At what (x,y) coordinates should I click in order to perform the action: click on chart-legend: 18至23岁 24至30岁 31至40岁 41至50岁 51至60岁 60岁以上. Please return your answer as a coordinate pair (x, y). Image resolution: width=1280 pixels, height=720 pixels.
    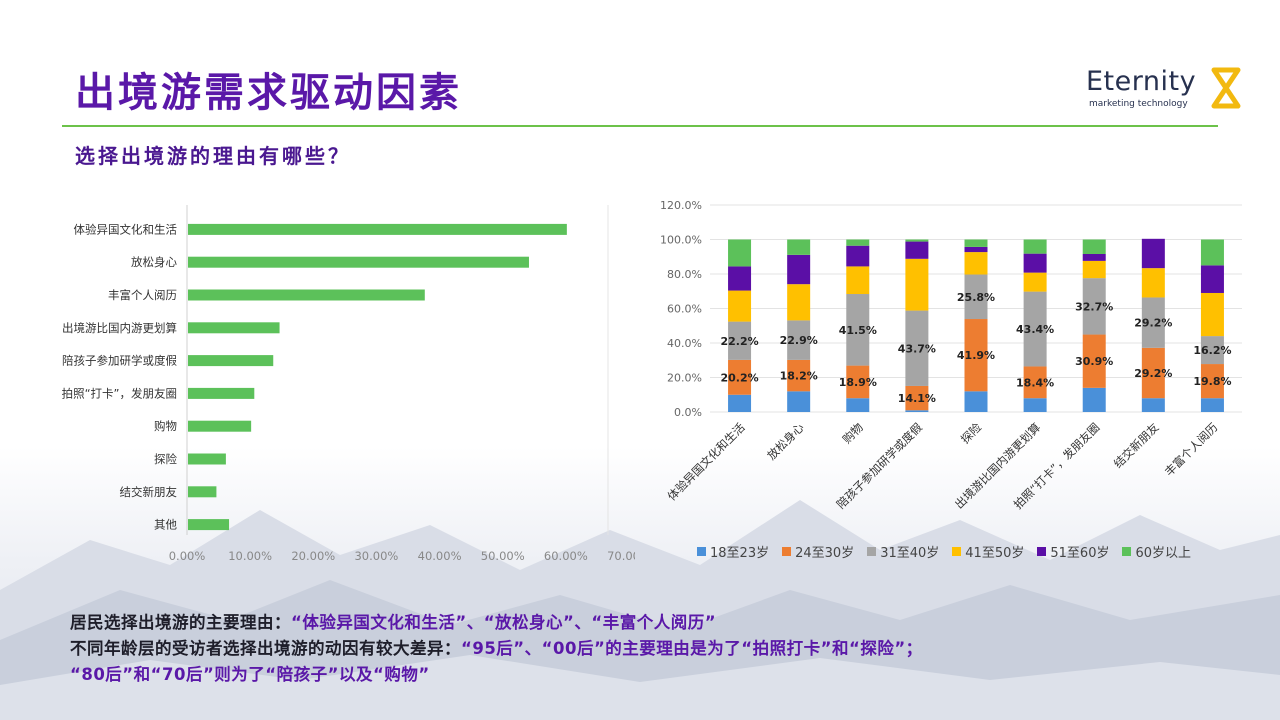
    Looking at the image, I should click on (944, 551).